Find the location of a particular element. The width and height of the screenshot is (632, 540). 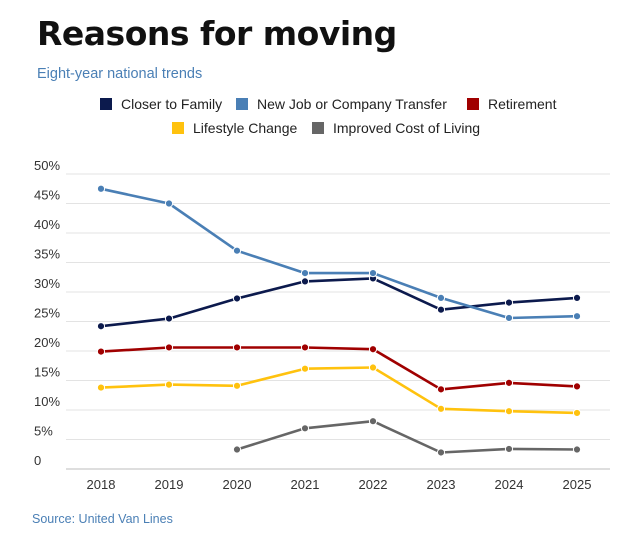

y-tick-label: 50% is located at coordinates (47, 165).